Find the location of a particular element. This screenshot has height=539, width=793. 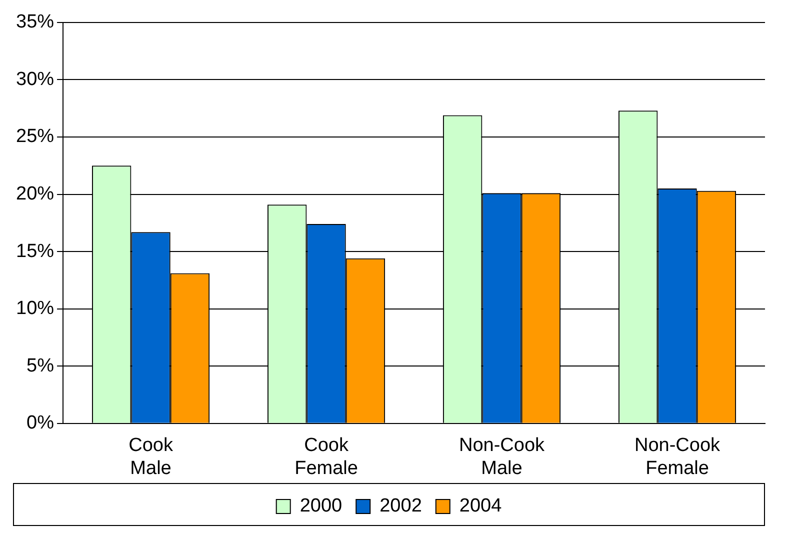

x-tick-label: Non-Cook Female is located at coordinates (677, 457).